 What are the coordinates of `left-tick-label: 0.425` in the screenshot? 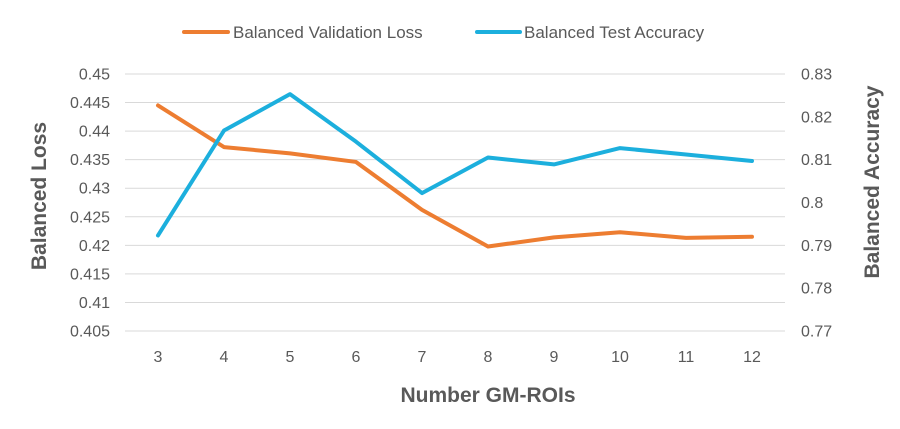 It's located at (90, 217).